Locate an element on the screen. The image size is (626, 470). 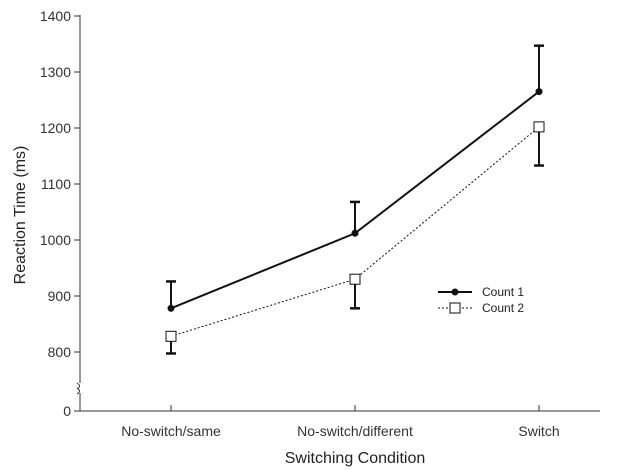
legend-label-count-2: Count 2 is located at coordinates (503, 308).